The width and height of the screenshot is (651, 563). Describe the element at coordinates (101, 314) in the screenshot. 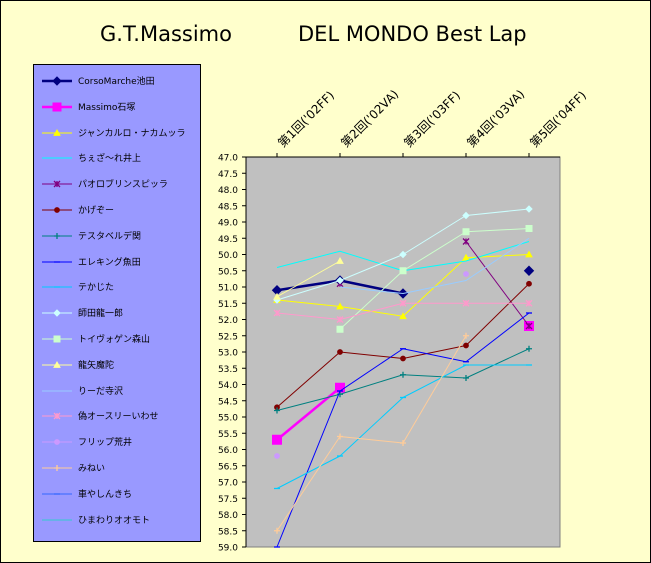

I see `legend-label: 師田龍一郎` at that location.